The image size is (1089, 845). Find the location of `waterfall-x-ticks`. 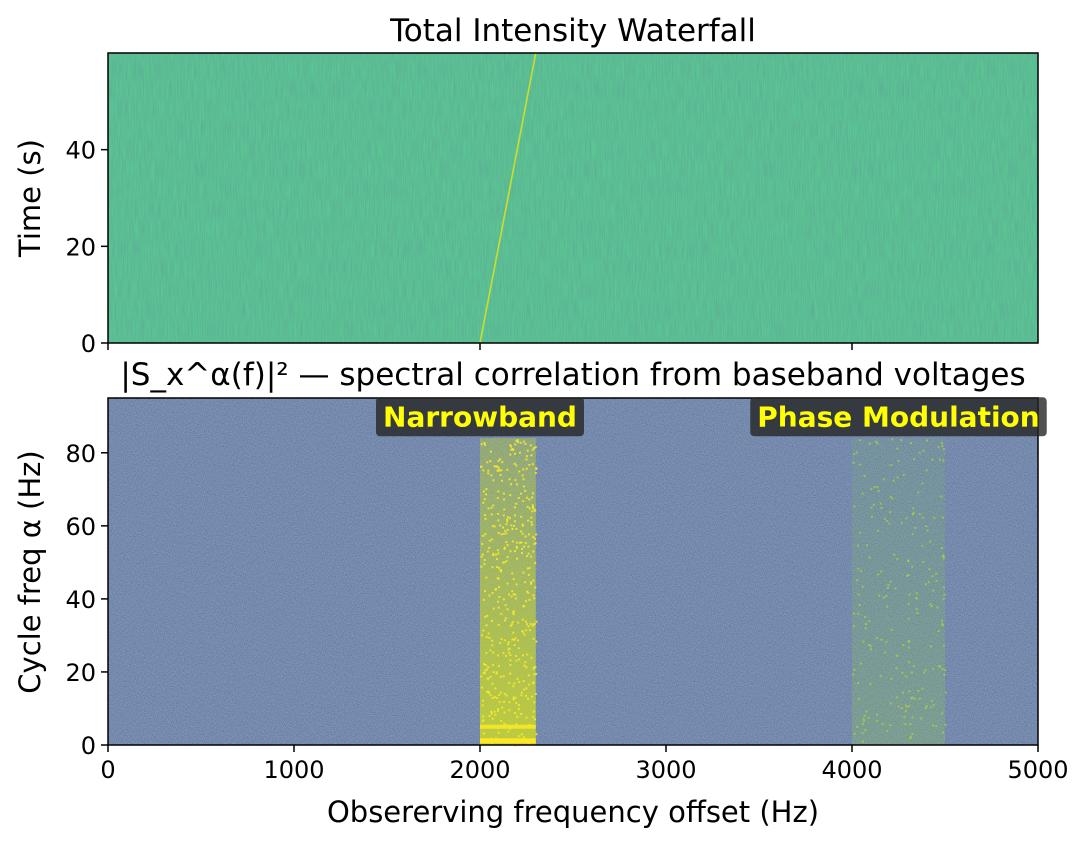

waterfall-x-ticks is located at coordinates (480, 346).